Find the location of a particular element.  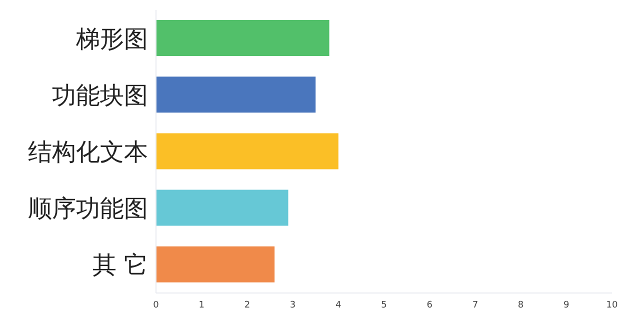

x-tick-label: 0 is located at coordinates (156, 305).